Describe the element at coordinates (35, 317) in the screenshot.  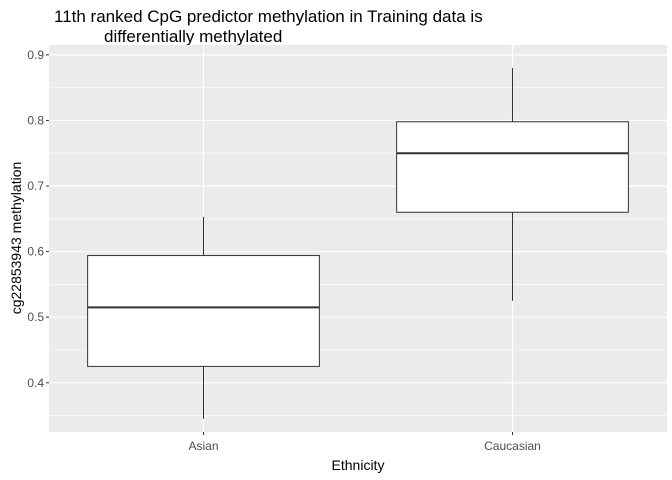
I see `y-tick-label: 0.5` at that location.